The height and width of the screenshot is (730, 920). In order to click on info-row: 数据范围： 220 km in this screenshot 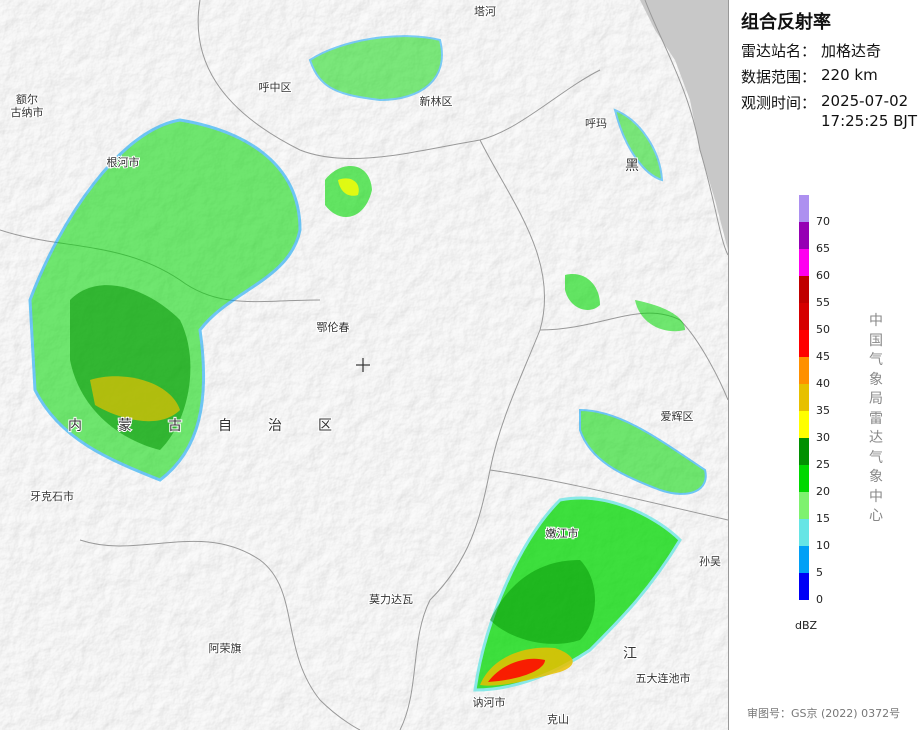, I will do `click(809, 76)`.